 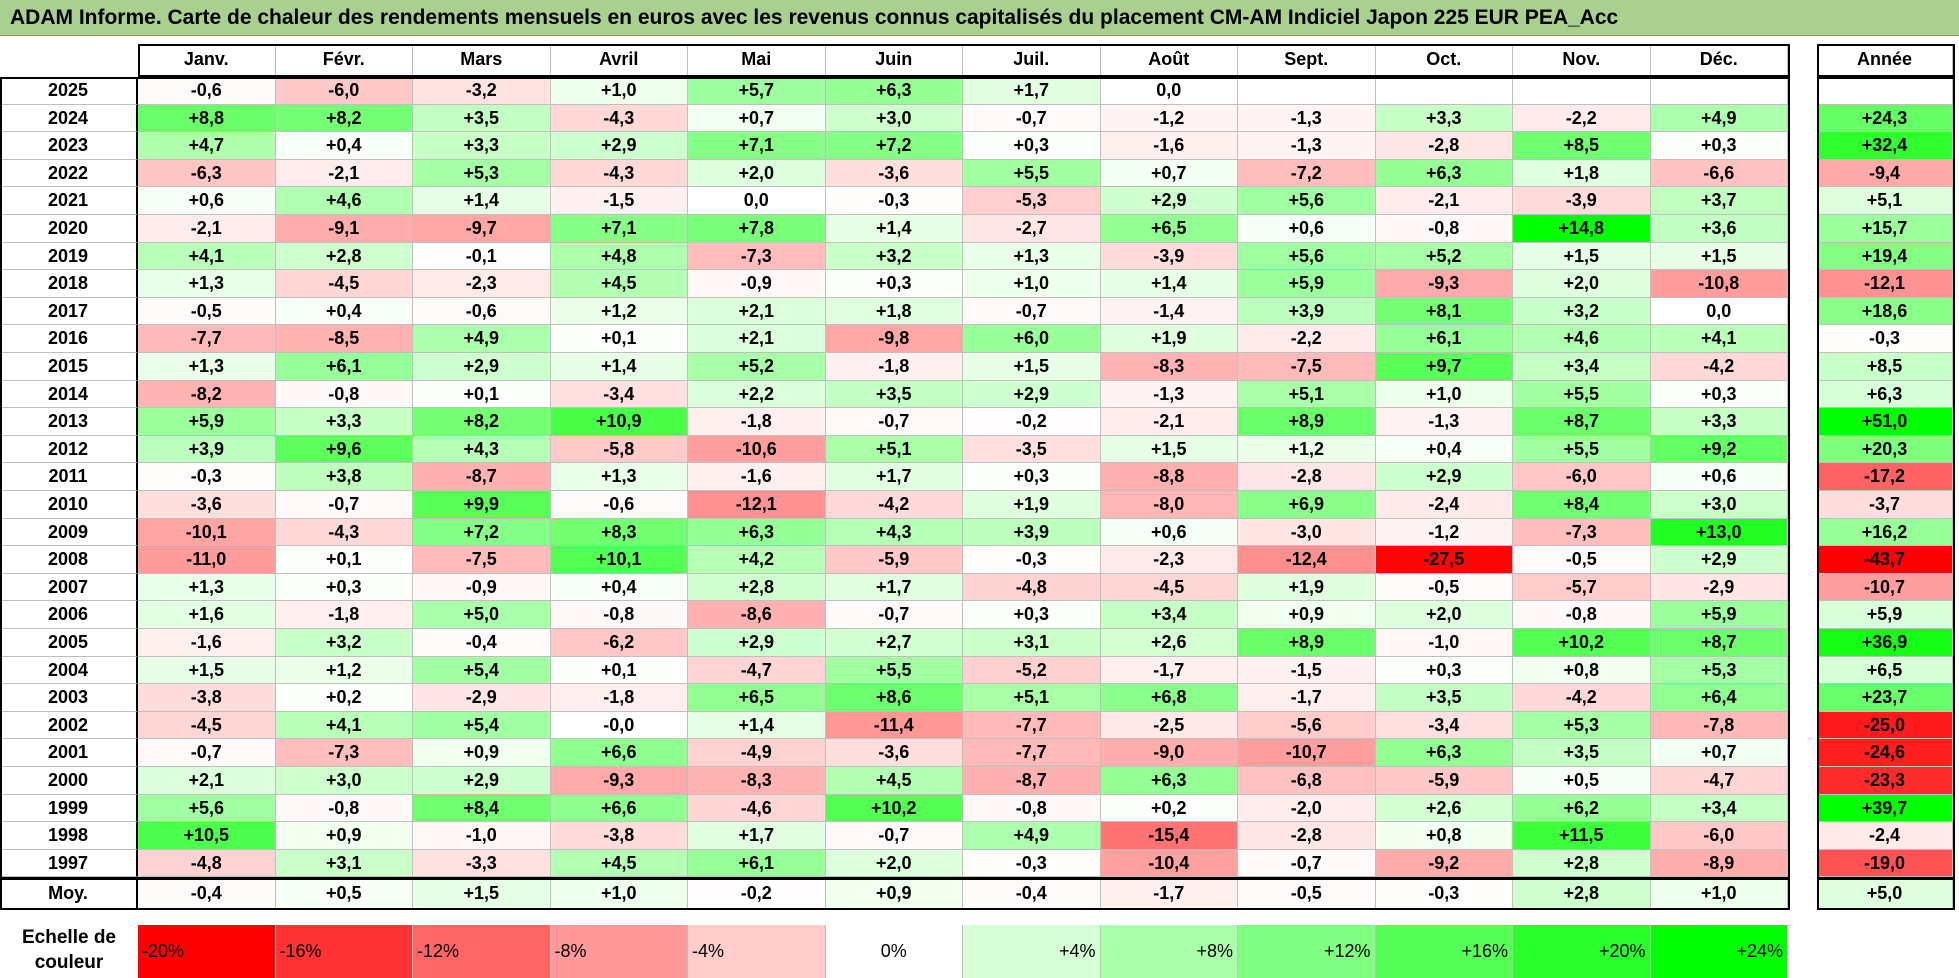 What do you see at coordinates (344, 587) in the screenshot?
I see `heatmap-cell: +0,3` at bounding box center [344, 587].